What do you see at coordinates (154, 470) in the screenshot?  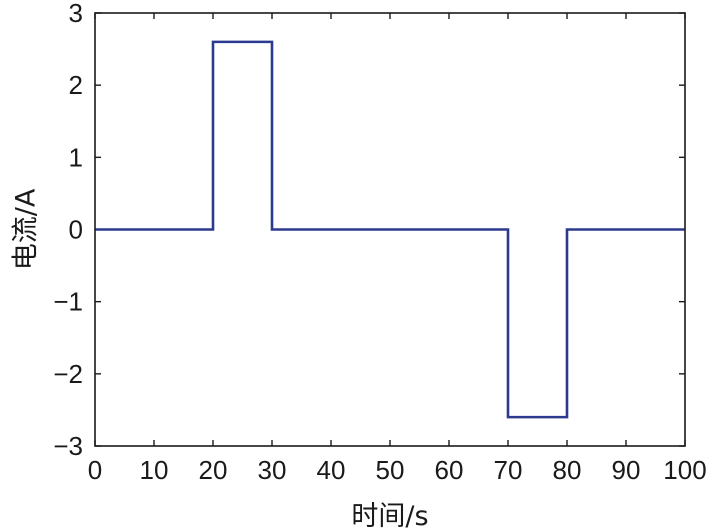 I see `x-tick-label: 10` at bounding box center [154, 470].